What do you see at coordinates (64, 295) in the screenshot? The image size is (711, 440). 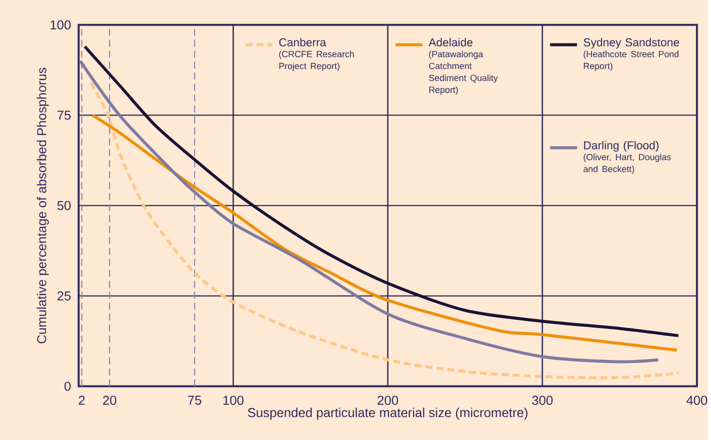 I see `y-tick-label: 25` at bounding box center [64, 295].